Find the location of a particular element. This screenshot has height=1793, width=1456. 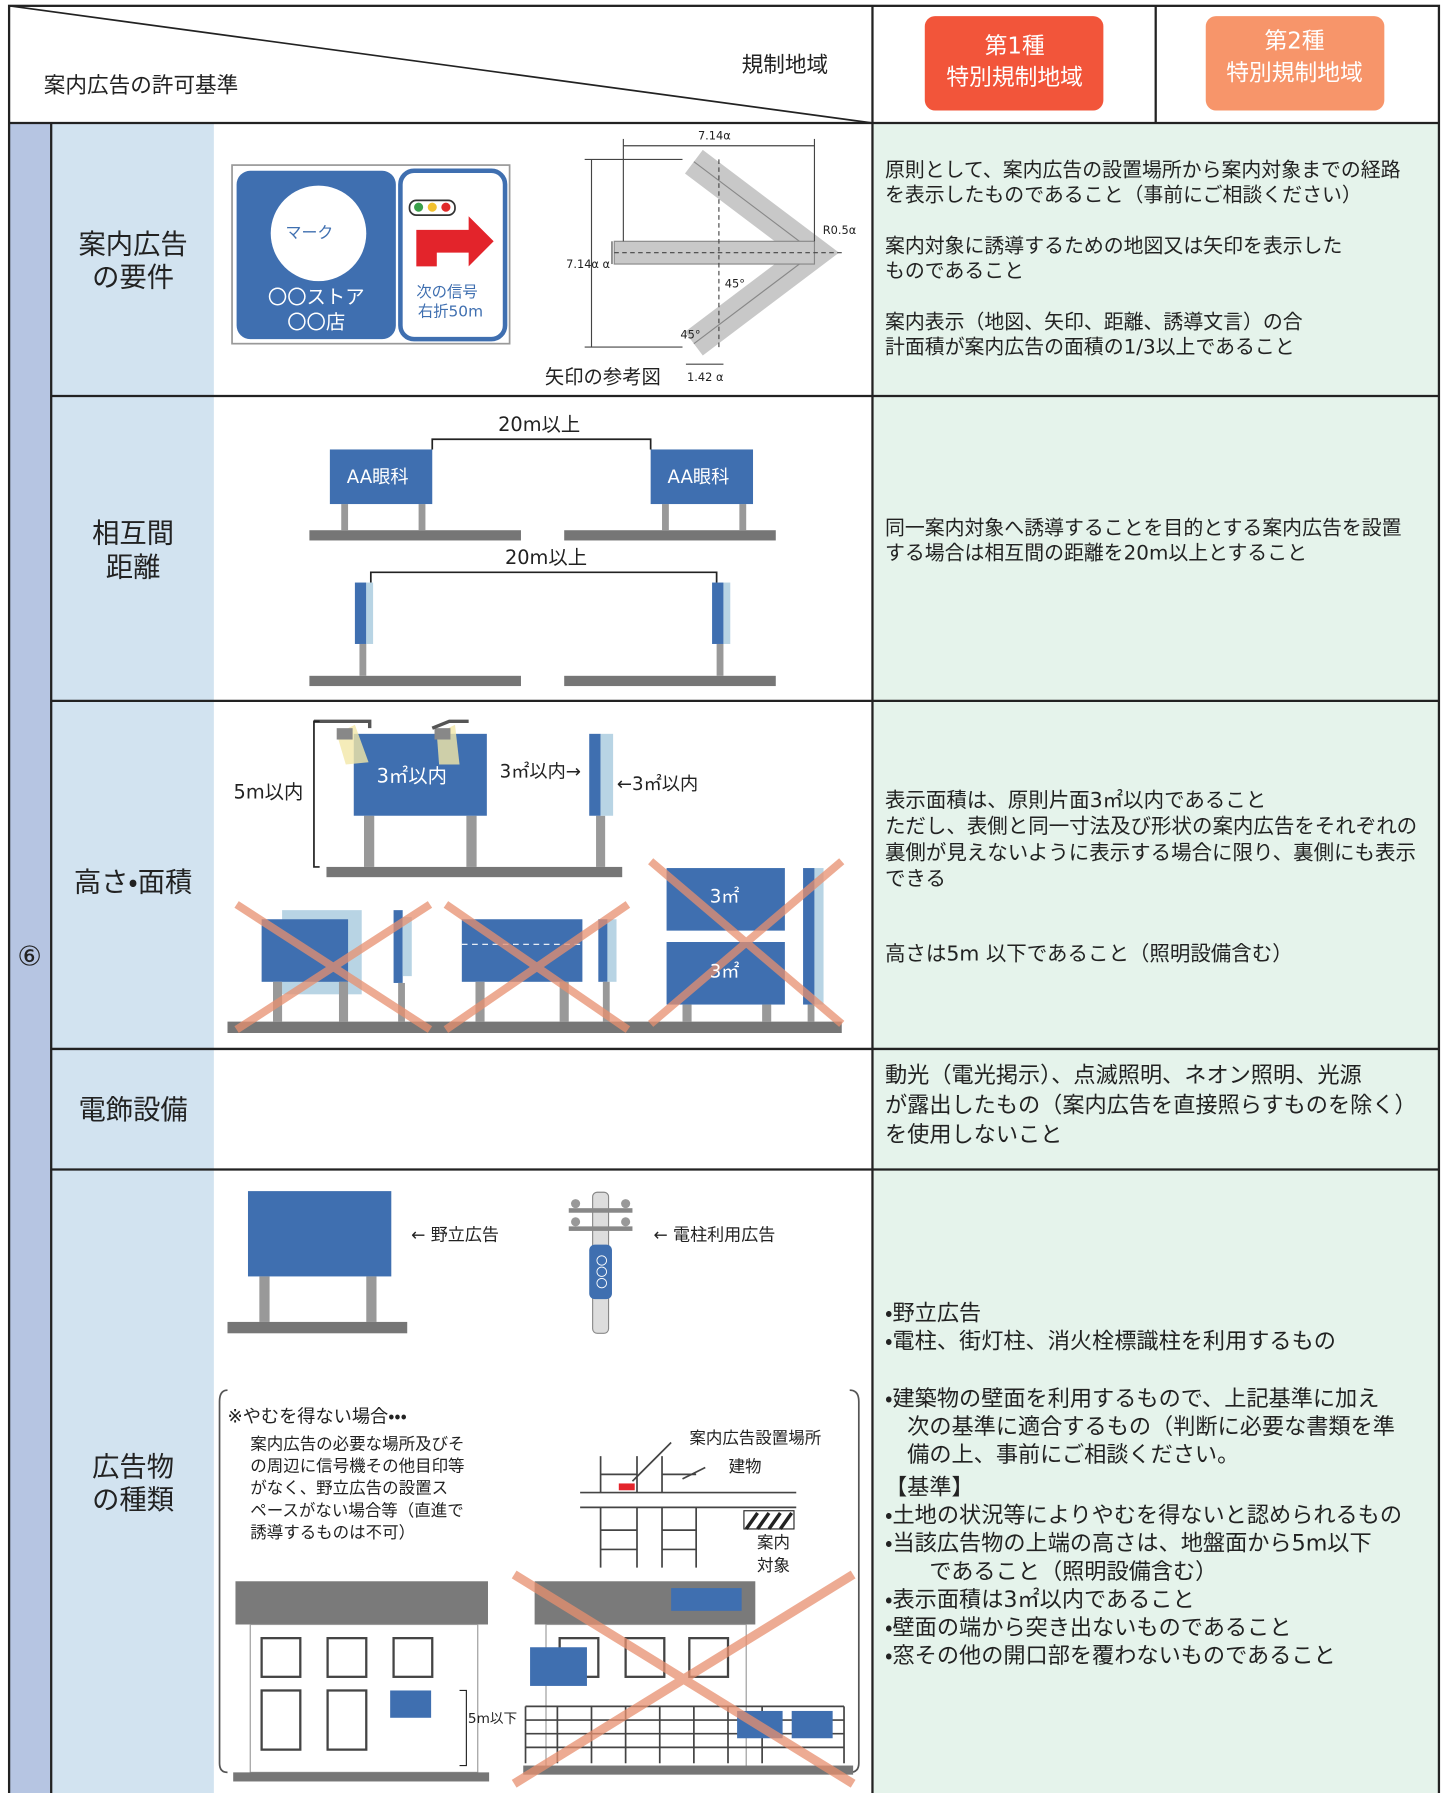

figure-label: の周辺に信号機その他目印等 is located at coordinates (357, 1465).